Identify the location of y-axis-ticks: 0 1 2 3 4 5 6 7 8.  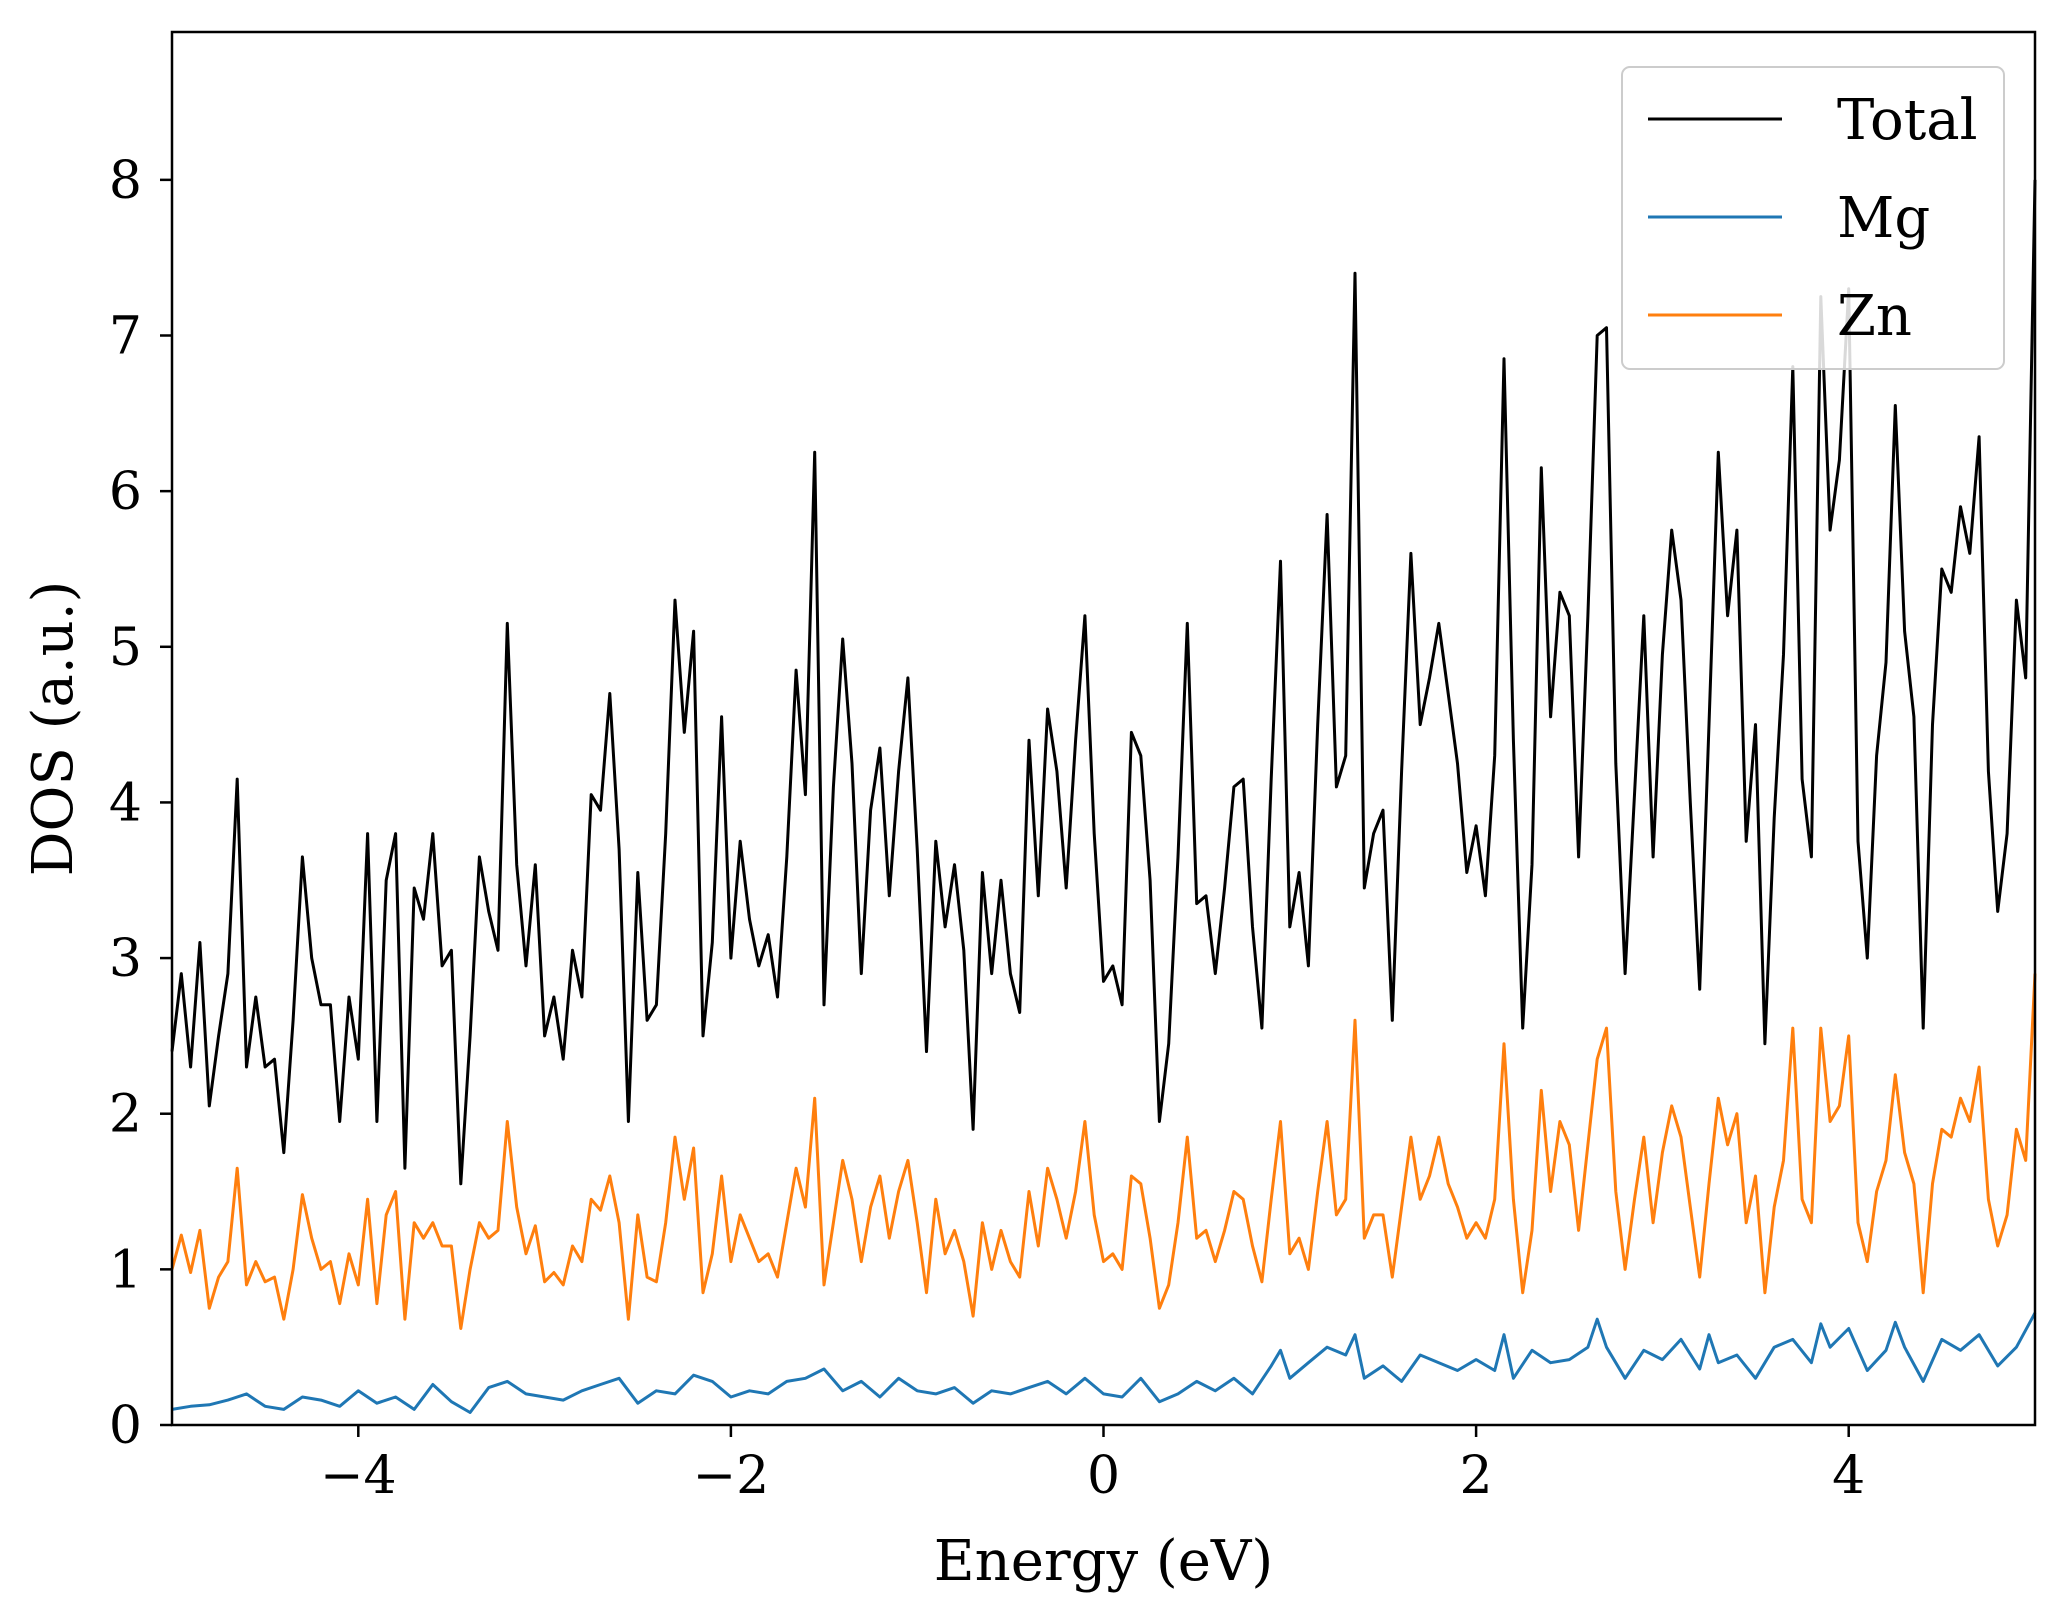
(140, 803).